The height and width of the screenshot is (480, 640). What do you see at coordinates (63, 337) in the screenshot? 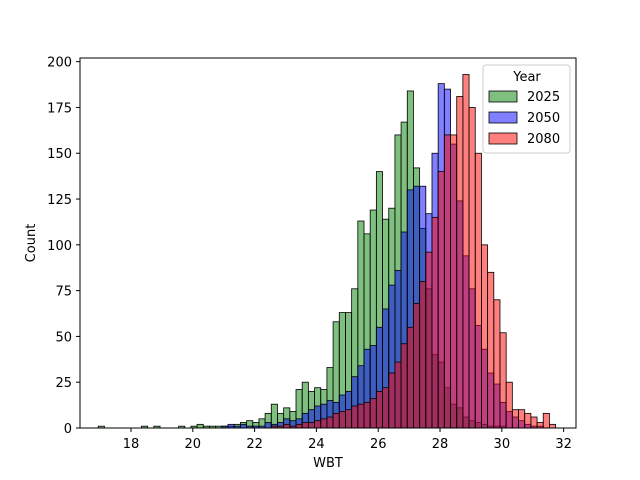
I see `y-tick-label: 50` at bounding box center [63, 337].